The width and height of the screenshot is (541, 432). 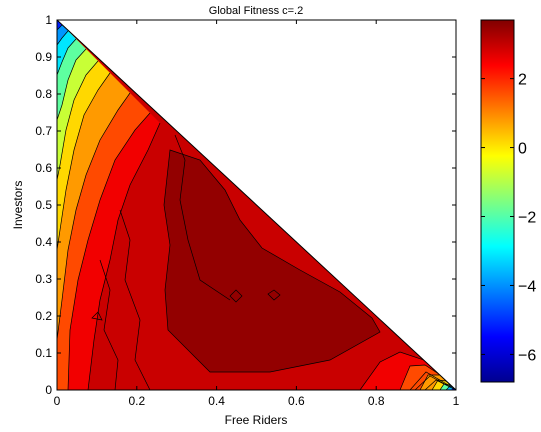 I want to click on colorbar-axis: 2 0 −2 −4 −6, so click(x=508, y=218).